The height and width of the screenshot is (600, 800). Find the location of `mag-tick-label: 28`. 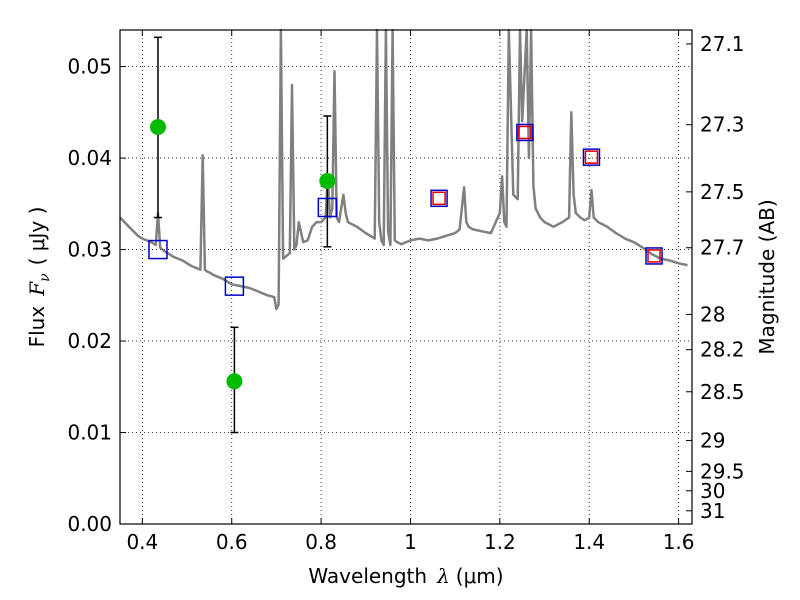

mag-tick-label: 28 is located at coordinates (712, 314).